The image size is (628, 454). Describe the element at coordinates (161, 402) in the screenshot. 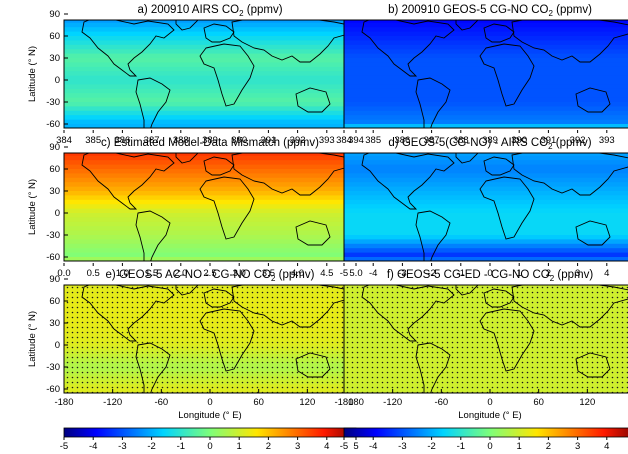

I see `lon-tick-label: -60` at that location.